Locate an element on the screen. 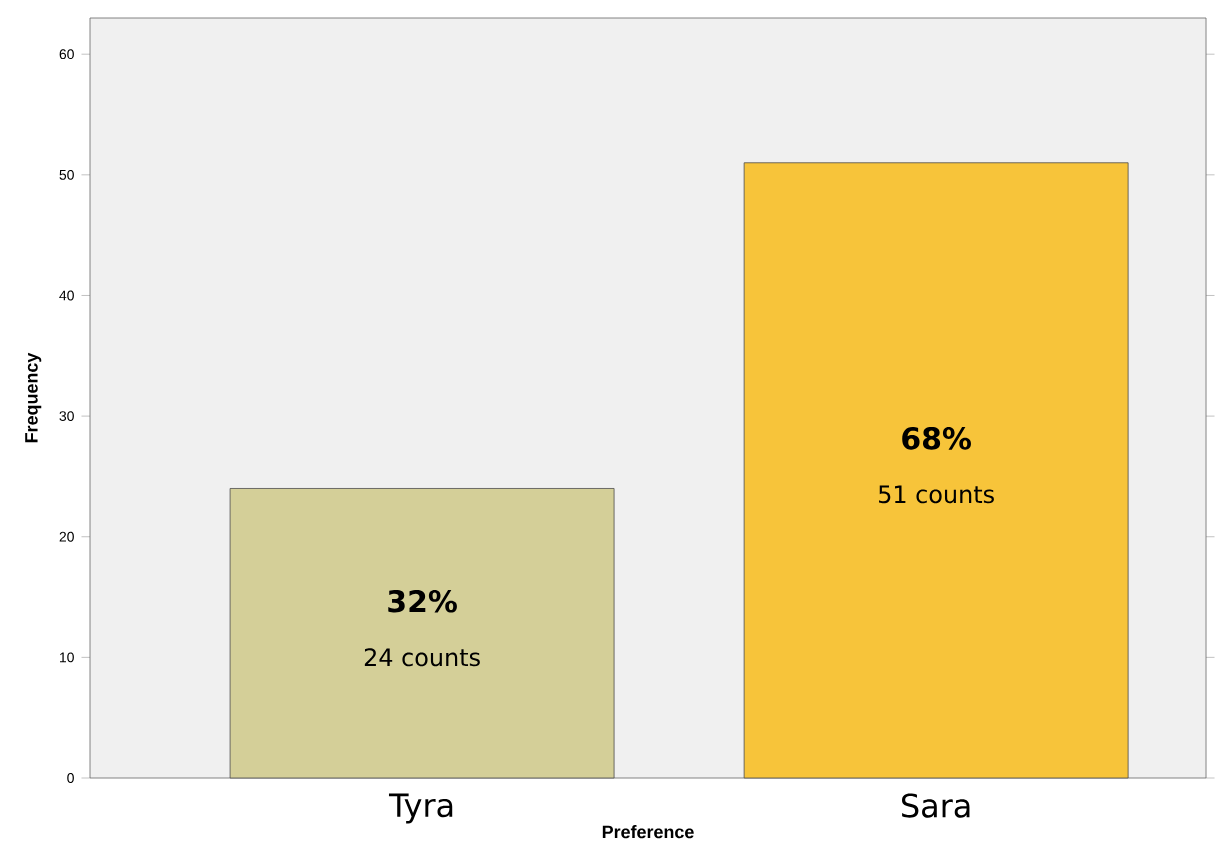  annotation: 32% is located at coordinates (422, 601).